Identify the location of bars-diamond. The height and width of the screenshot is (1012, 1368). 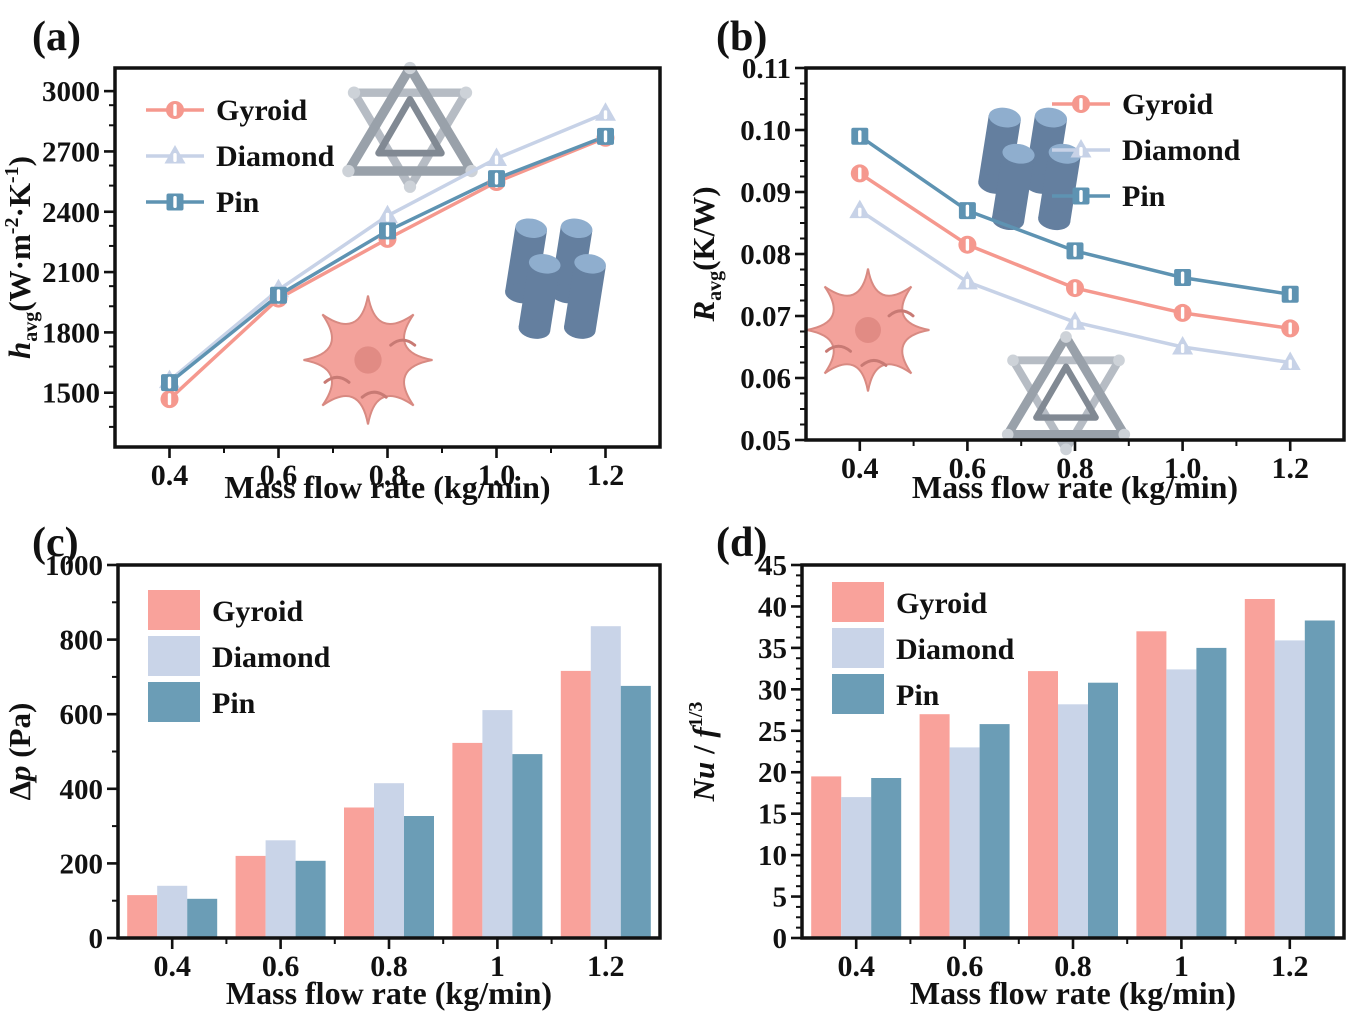
(389, 782).